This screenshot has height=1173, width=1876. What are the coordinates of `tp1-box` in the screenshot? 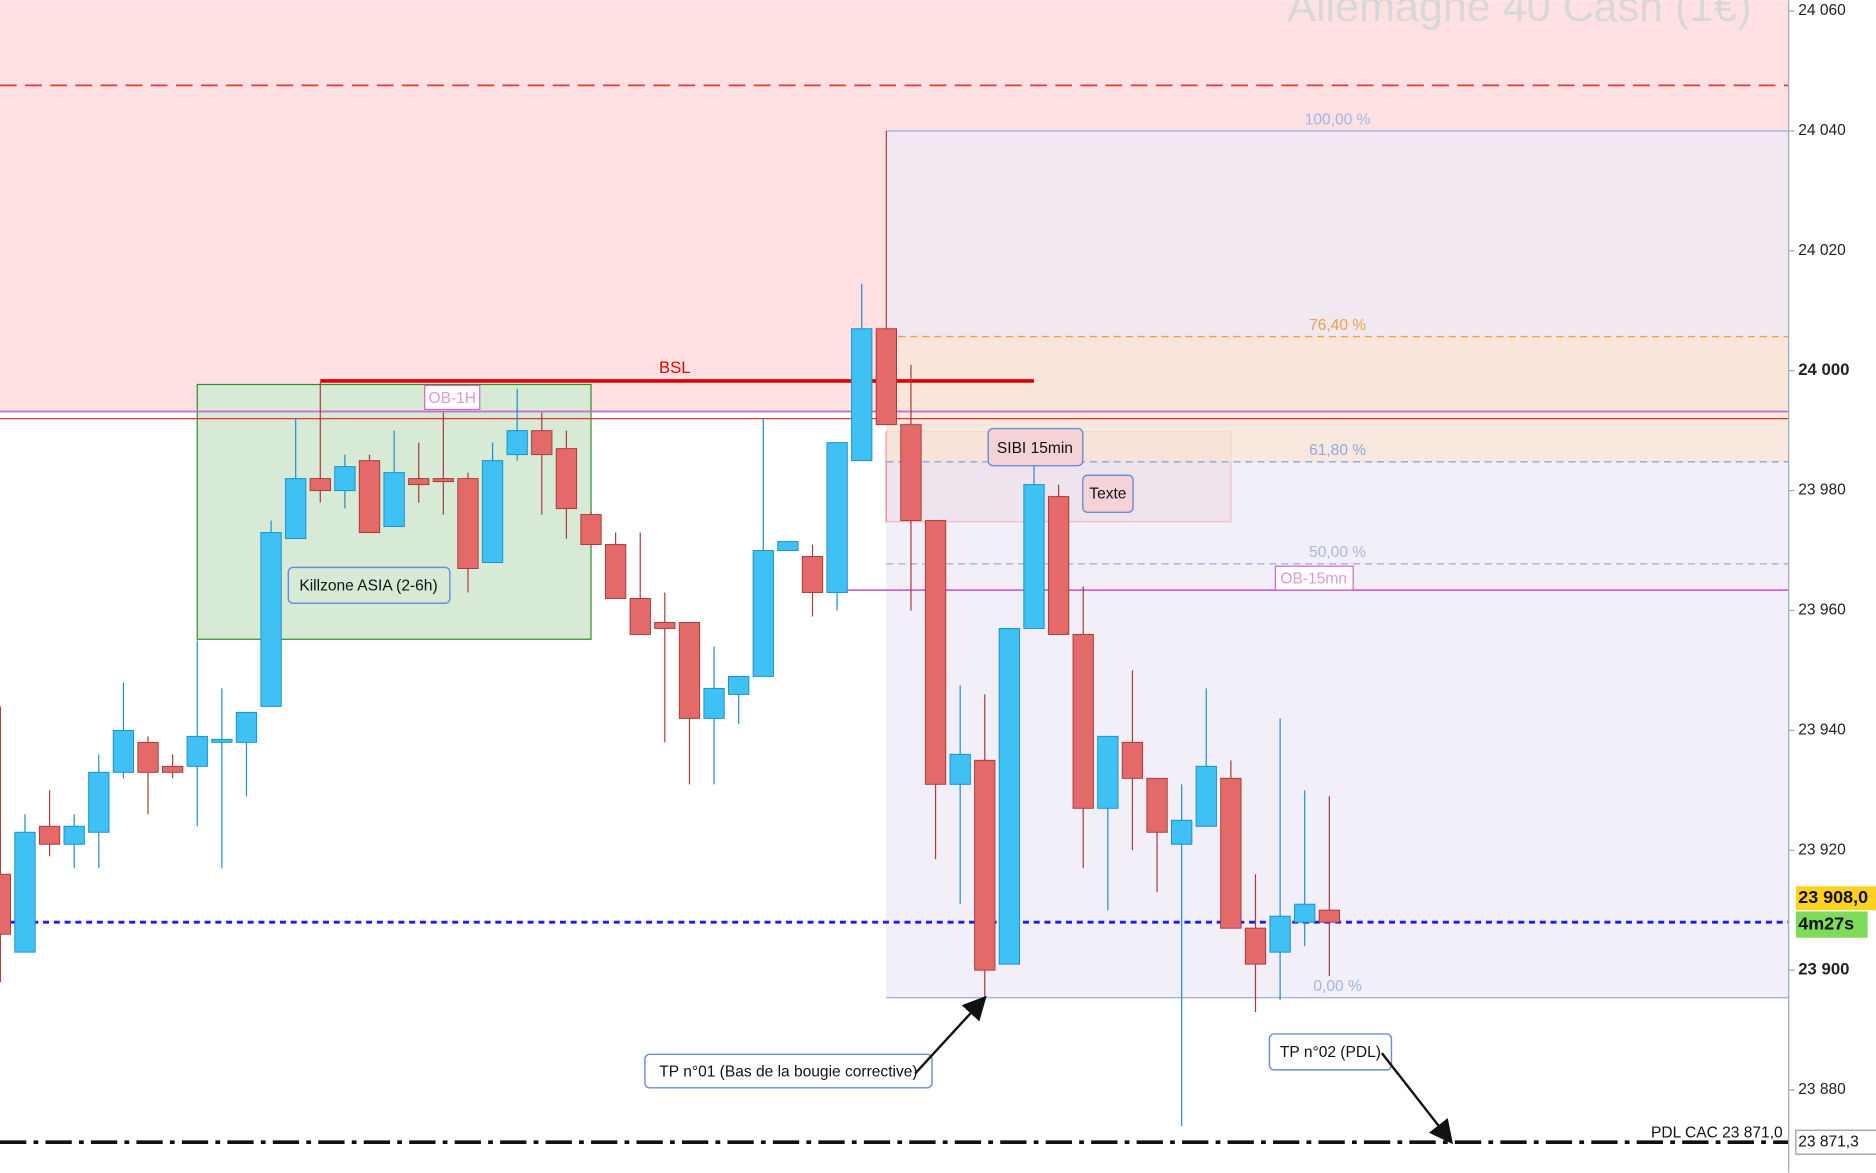 It's located at (788, 1071).